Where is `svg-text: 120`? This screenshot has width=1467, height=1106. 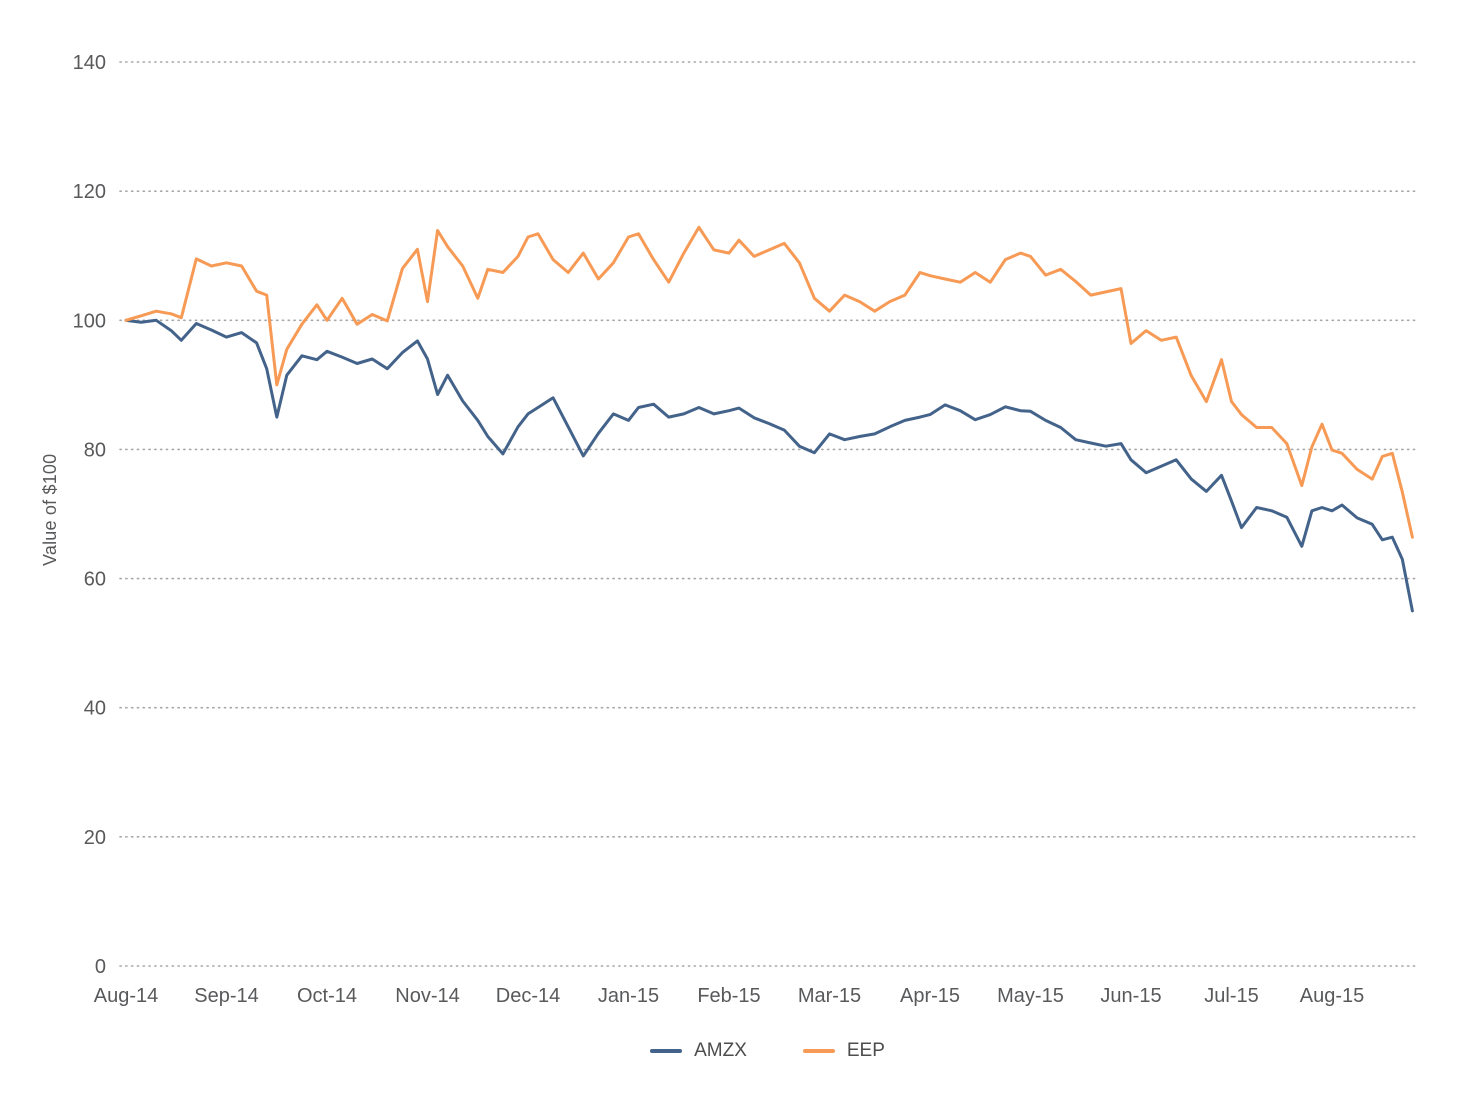
svg-text: 120 is located at coordinates (89, 192).